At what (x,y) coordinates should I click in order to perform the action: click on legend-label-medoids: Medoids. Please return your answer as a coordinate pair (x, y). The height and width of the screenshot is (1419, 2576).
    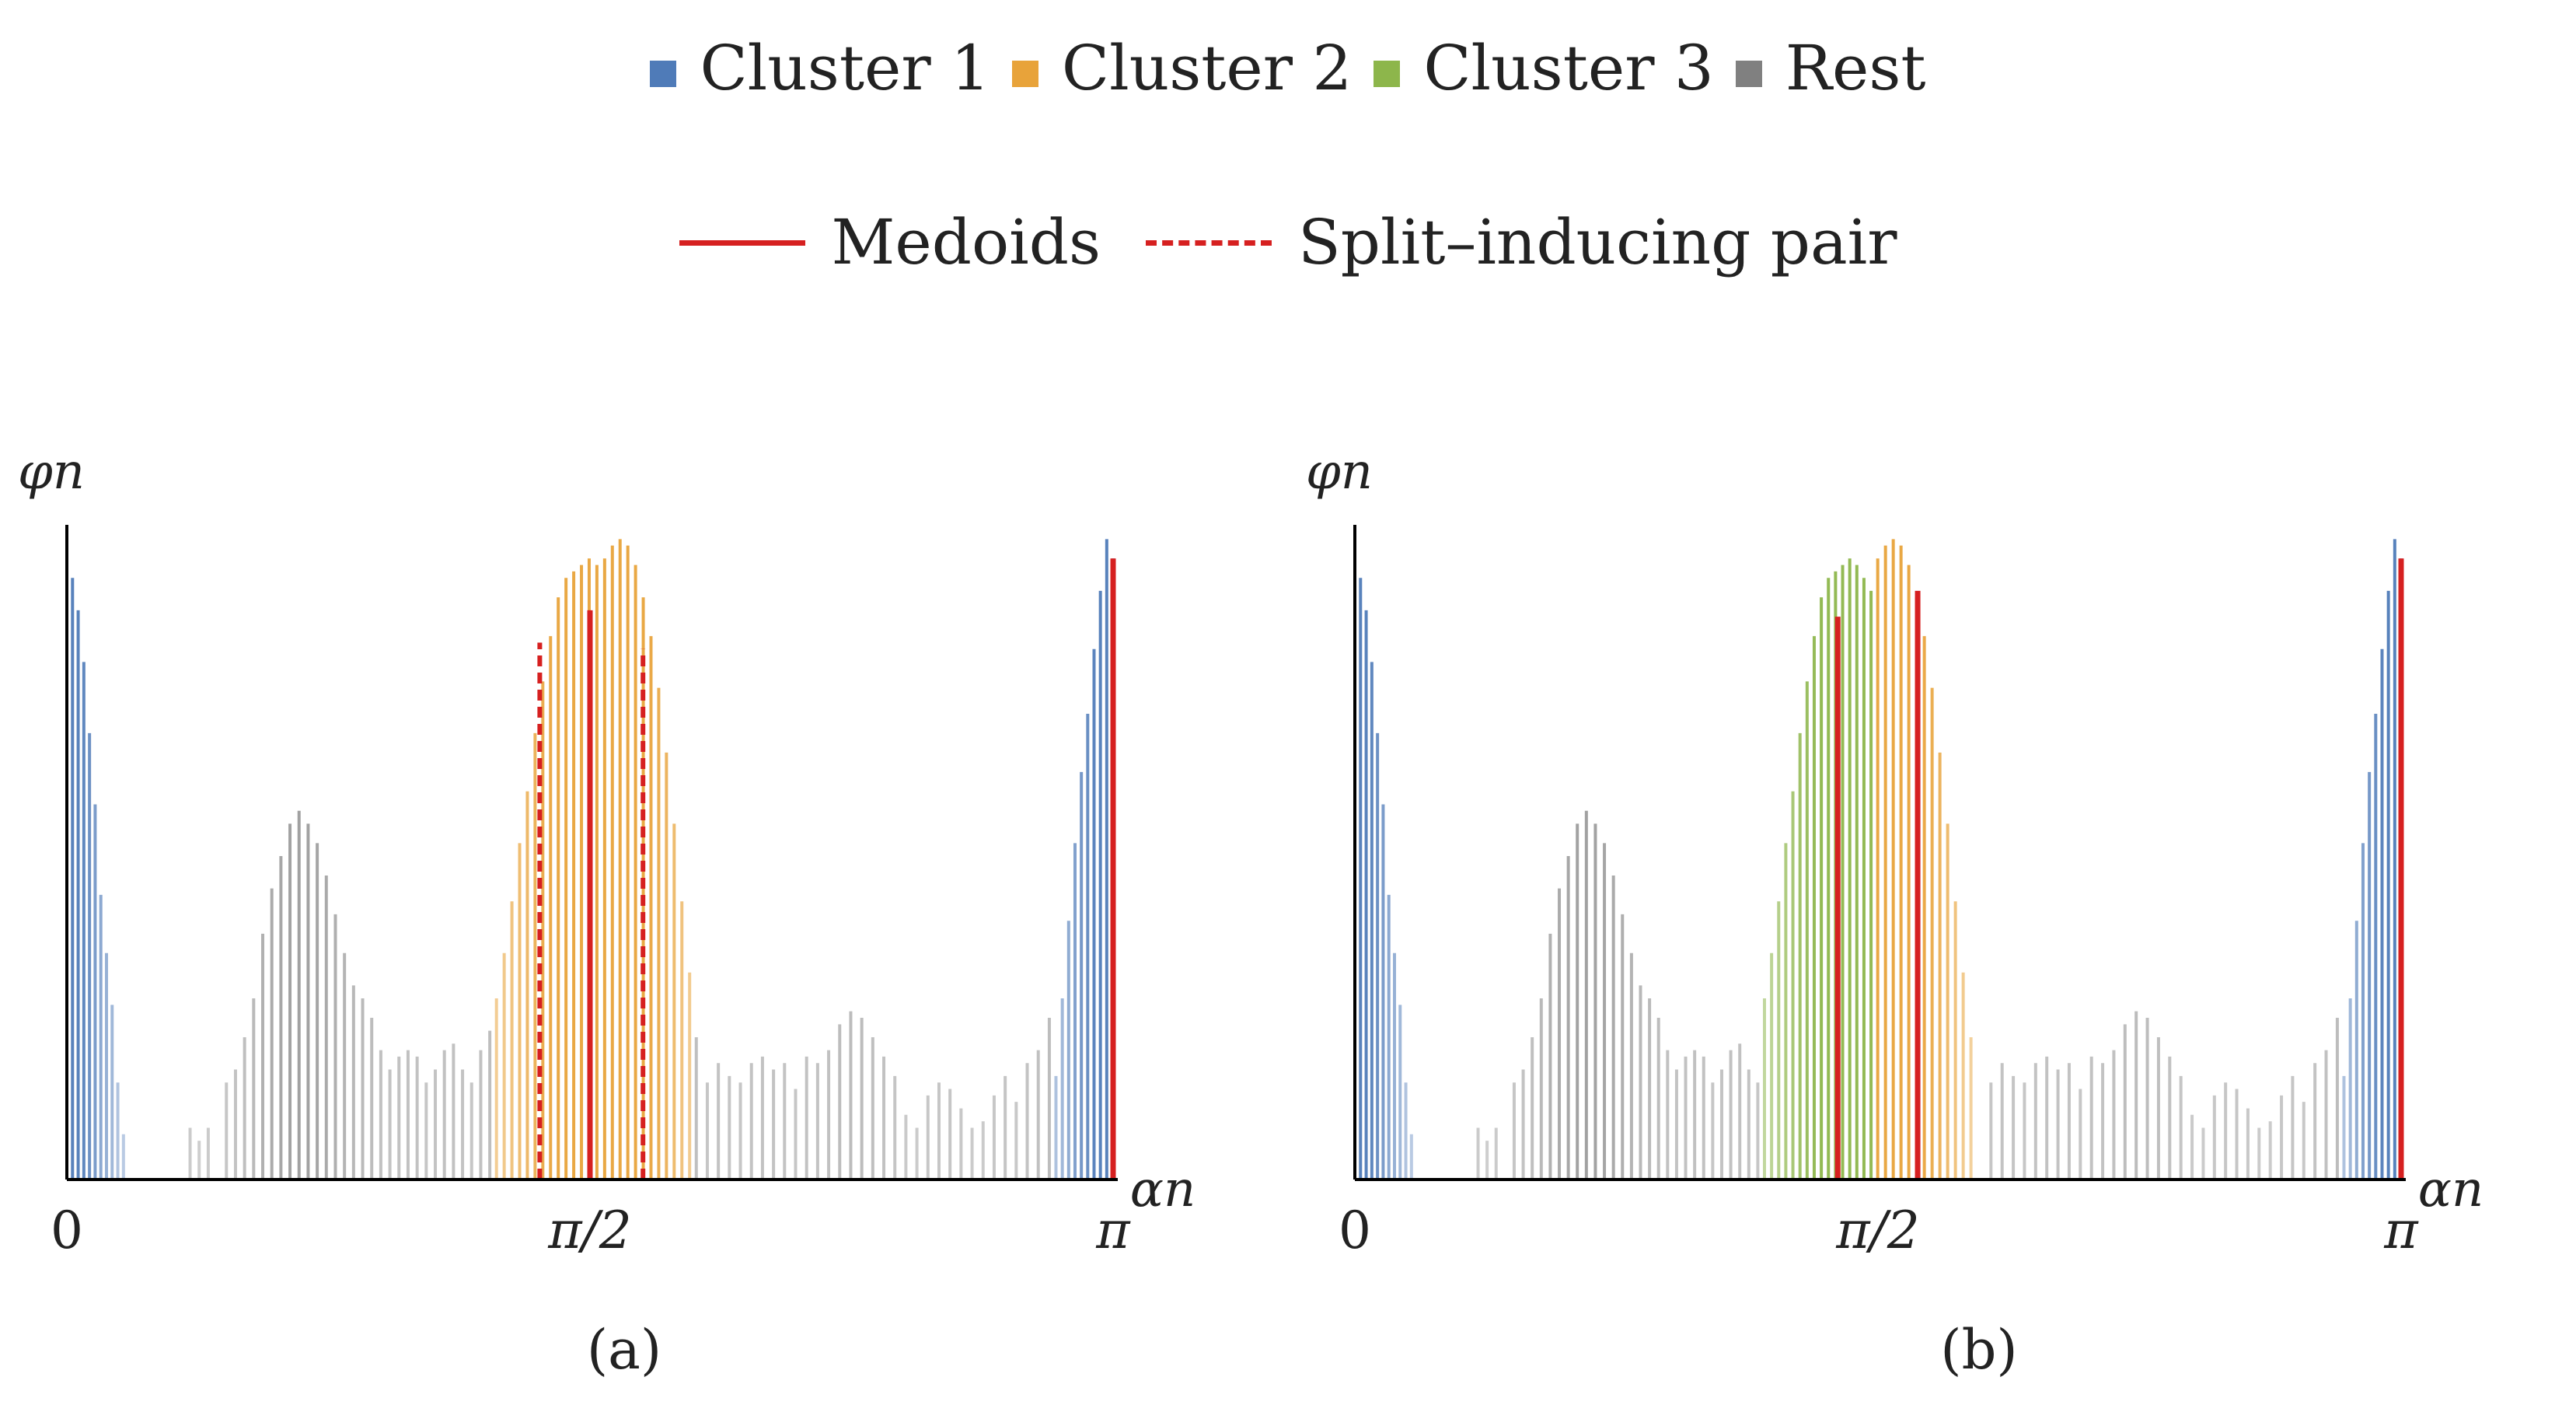
    Looking at the image, I should click on (966, 242).